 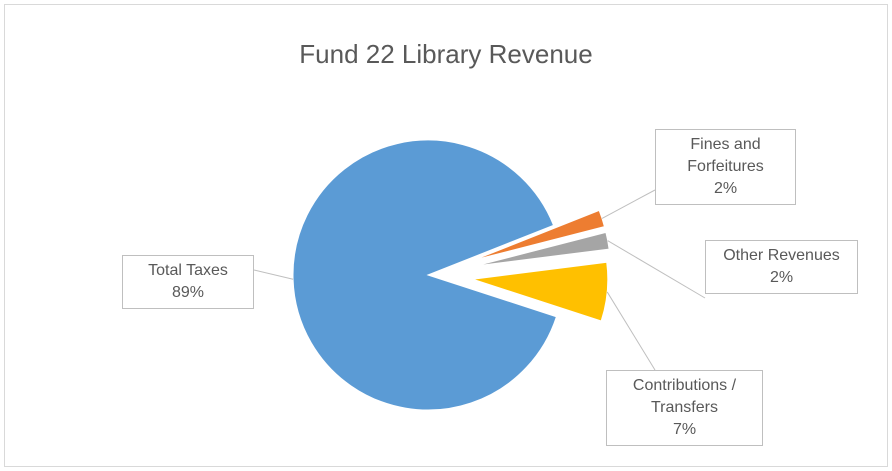 What do you see at coordinates (684, 429) in the screenshot?
I see `label-value: 7%` at bounding box center [684, 429].